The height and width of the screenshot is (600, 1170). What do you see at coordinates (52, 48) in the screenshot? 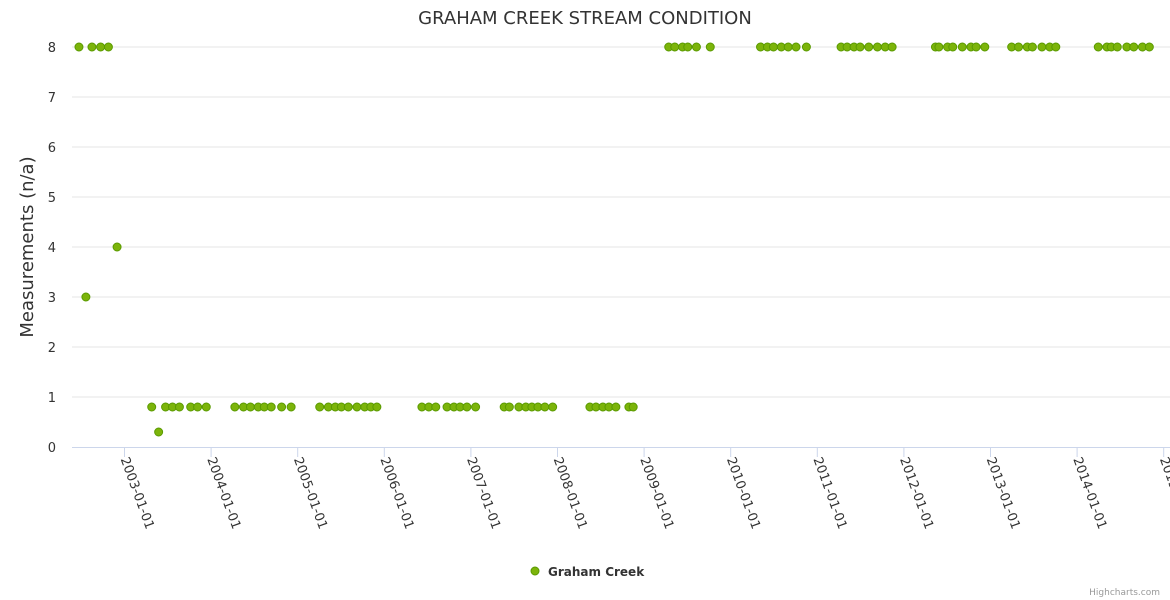
I see `y-tick-label: 8` at bounding box center [52, 48].